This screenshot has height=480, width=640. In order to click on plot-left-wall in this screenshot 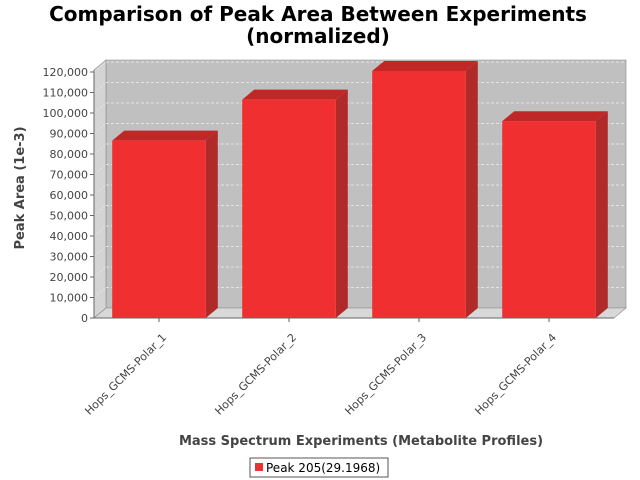, I will do `click(100, 189)`.